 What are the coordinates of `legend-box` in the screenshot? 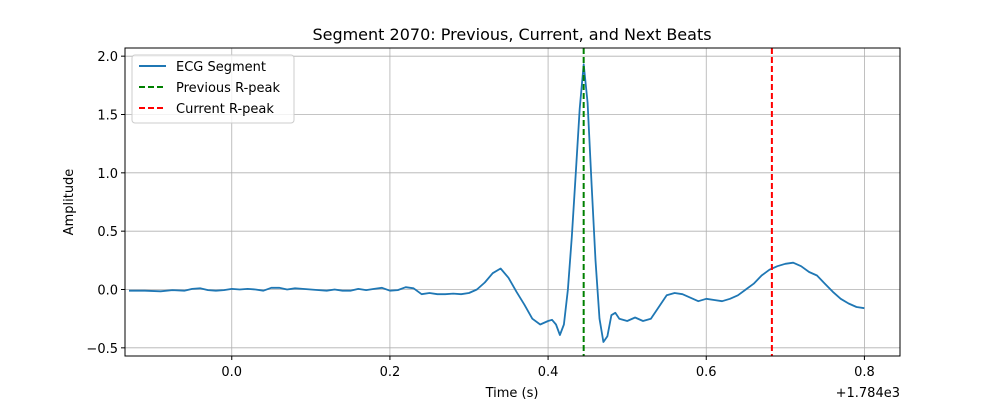 It's located at (213, 89).